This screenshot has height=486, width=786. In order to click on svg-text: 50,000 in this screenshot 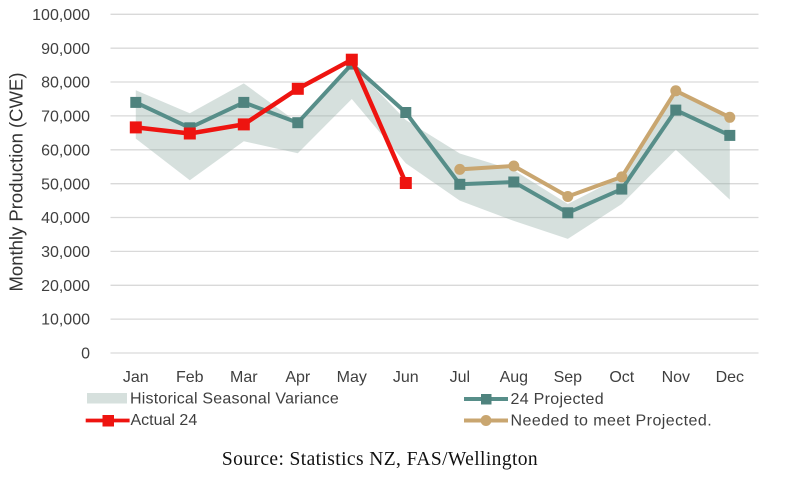, I will do `click(65, 184)`.